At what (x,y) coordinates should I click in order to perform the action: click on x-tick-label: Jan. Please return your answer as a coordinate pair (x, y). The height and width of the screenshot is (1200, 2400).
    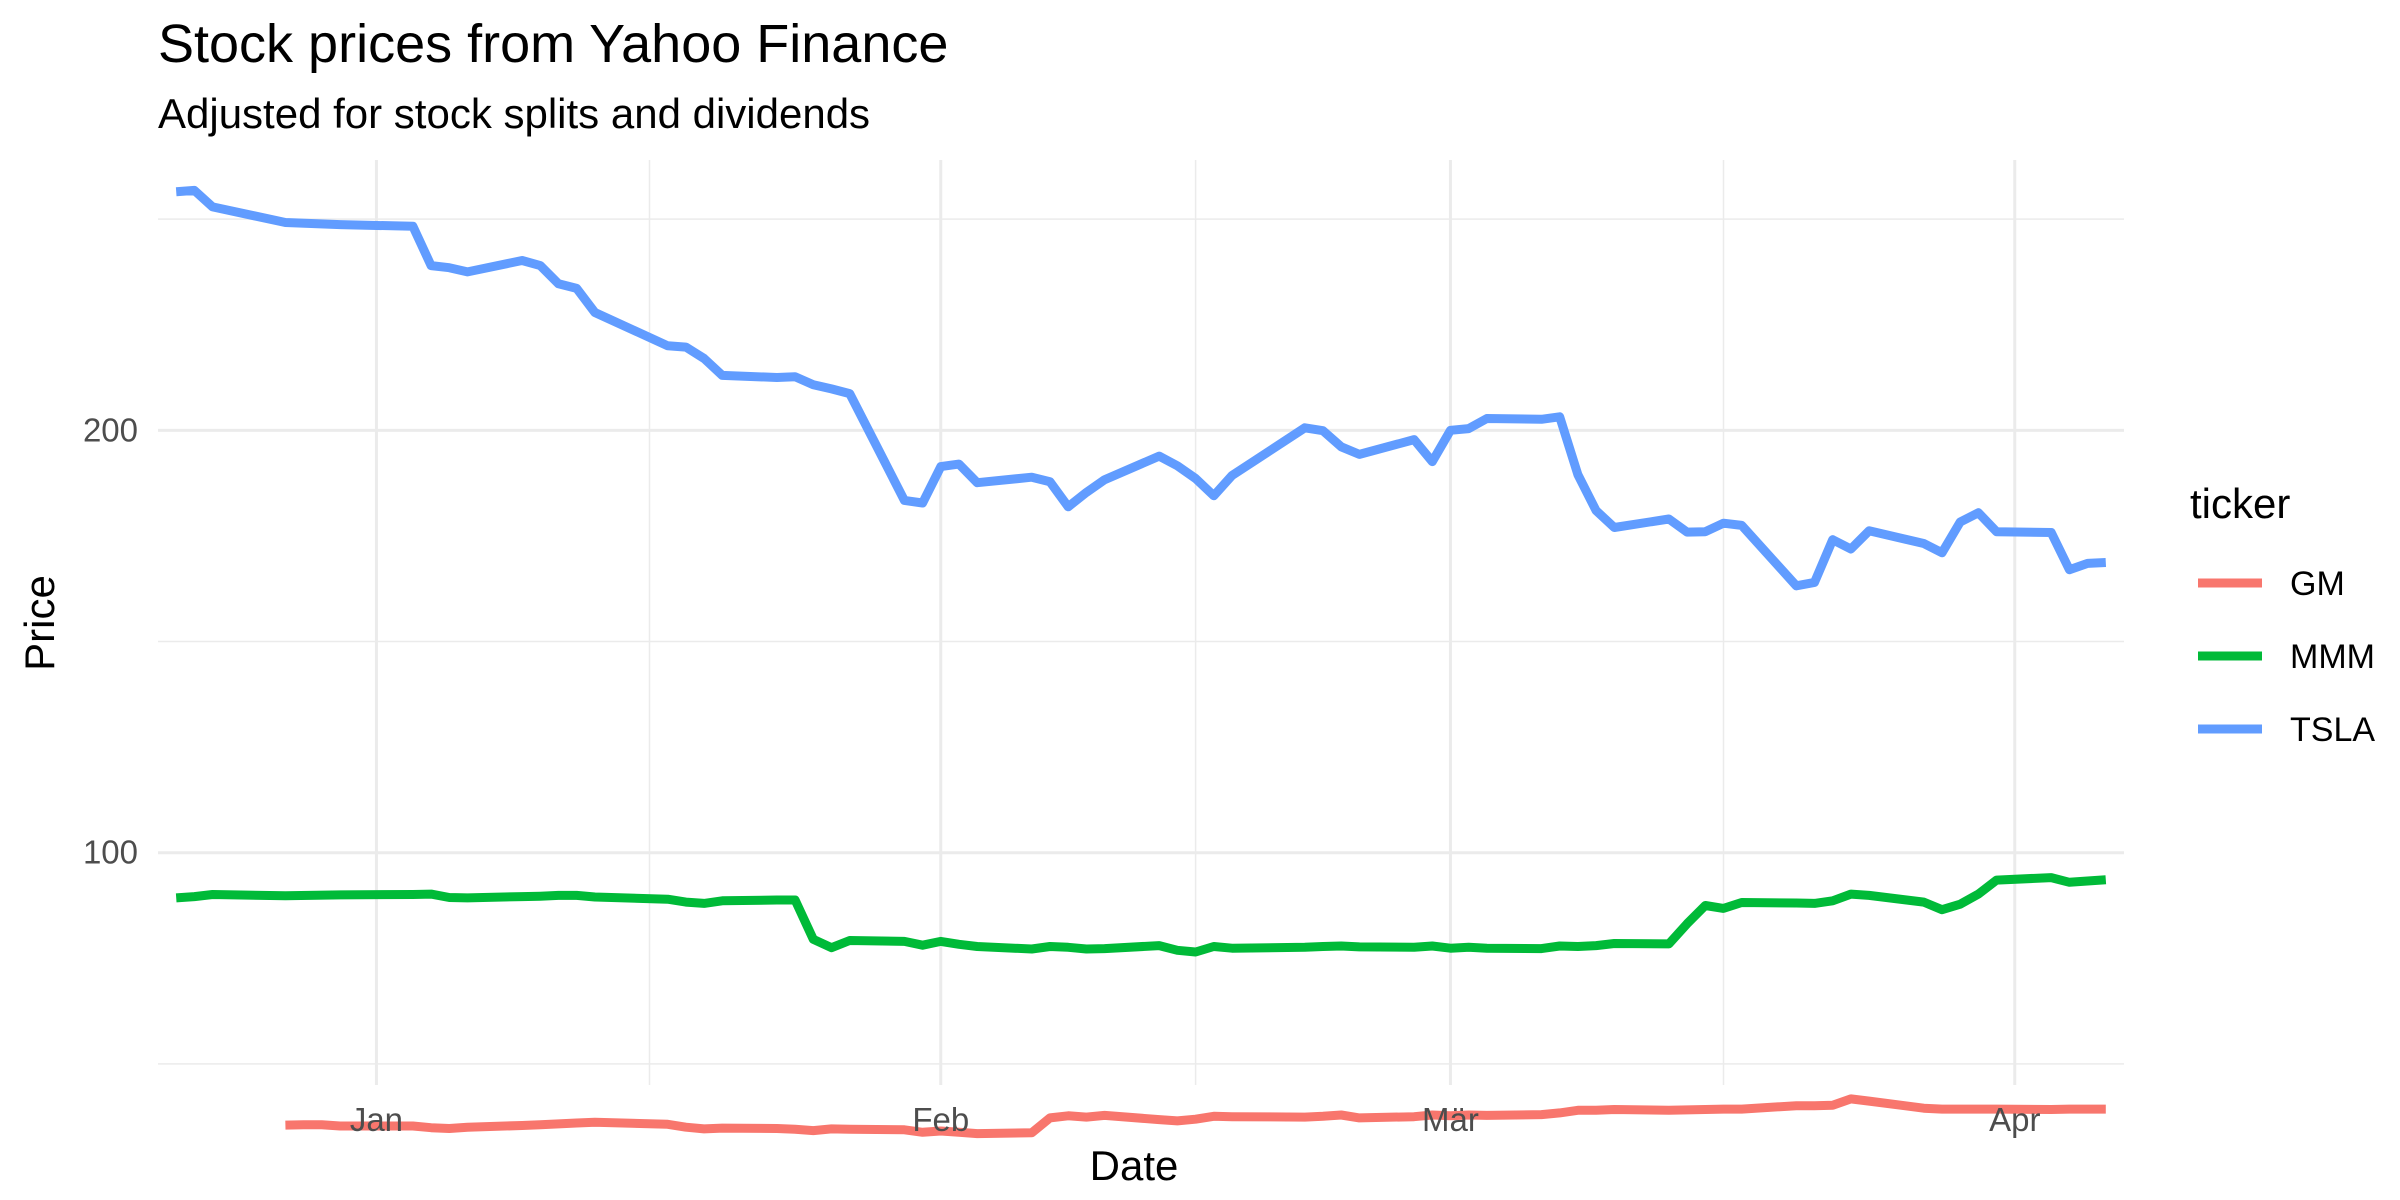
    Looking at the image, I should click on (376, 1119).